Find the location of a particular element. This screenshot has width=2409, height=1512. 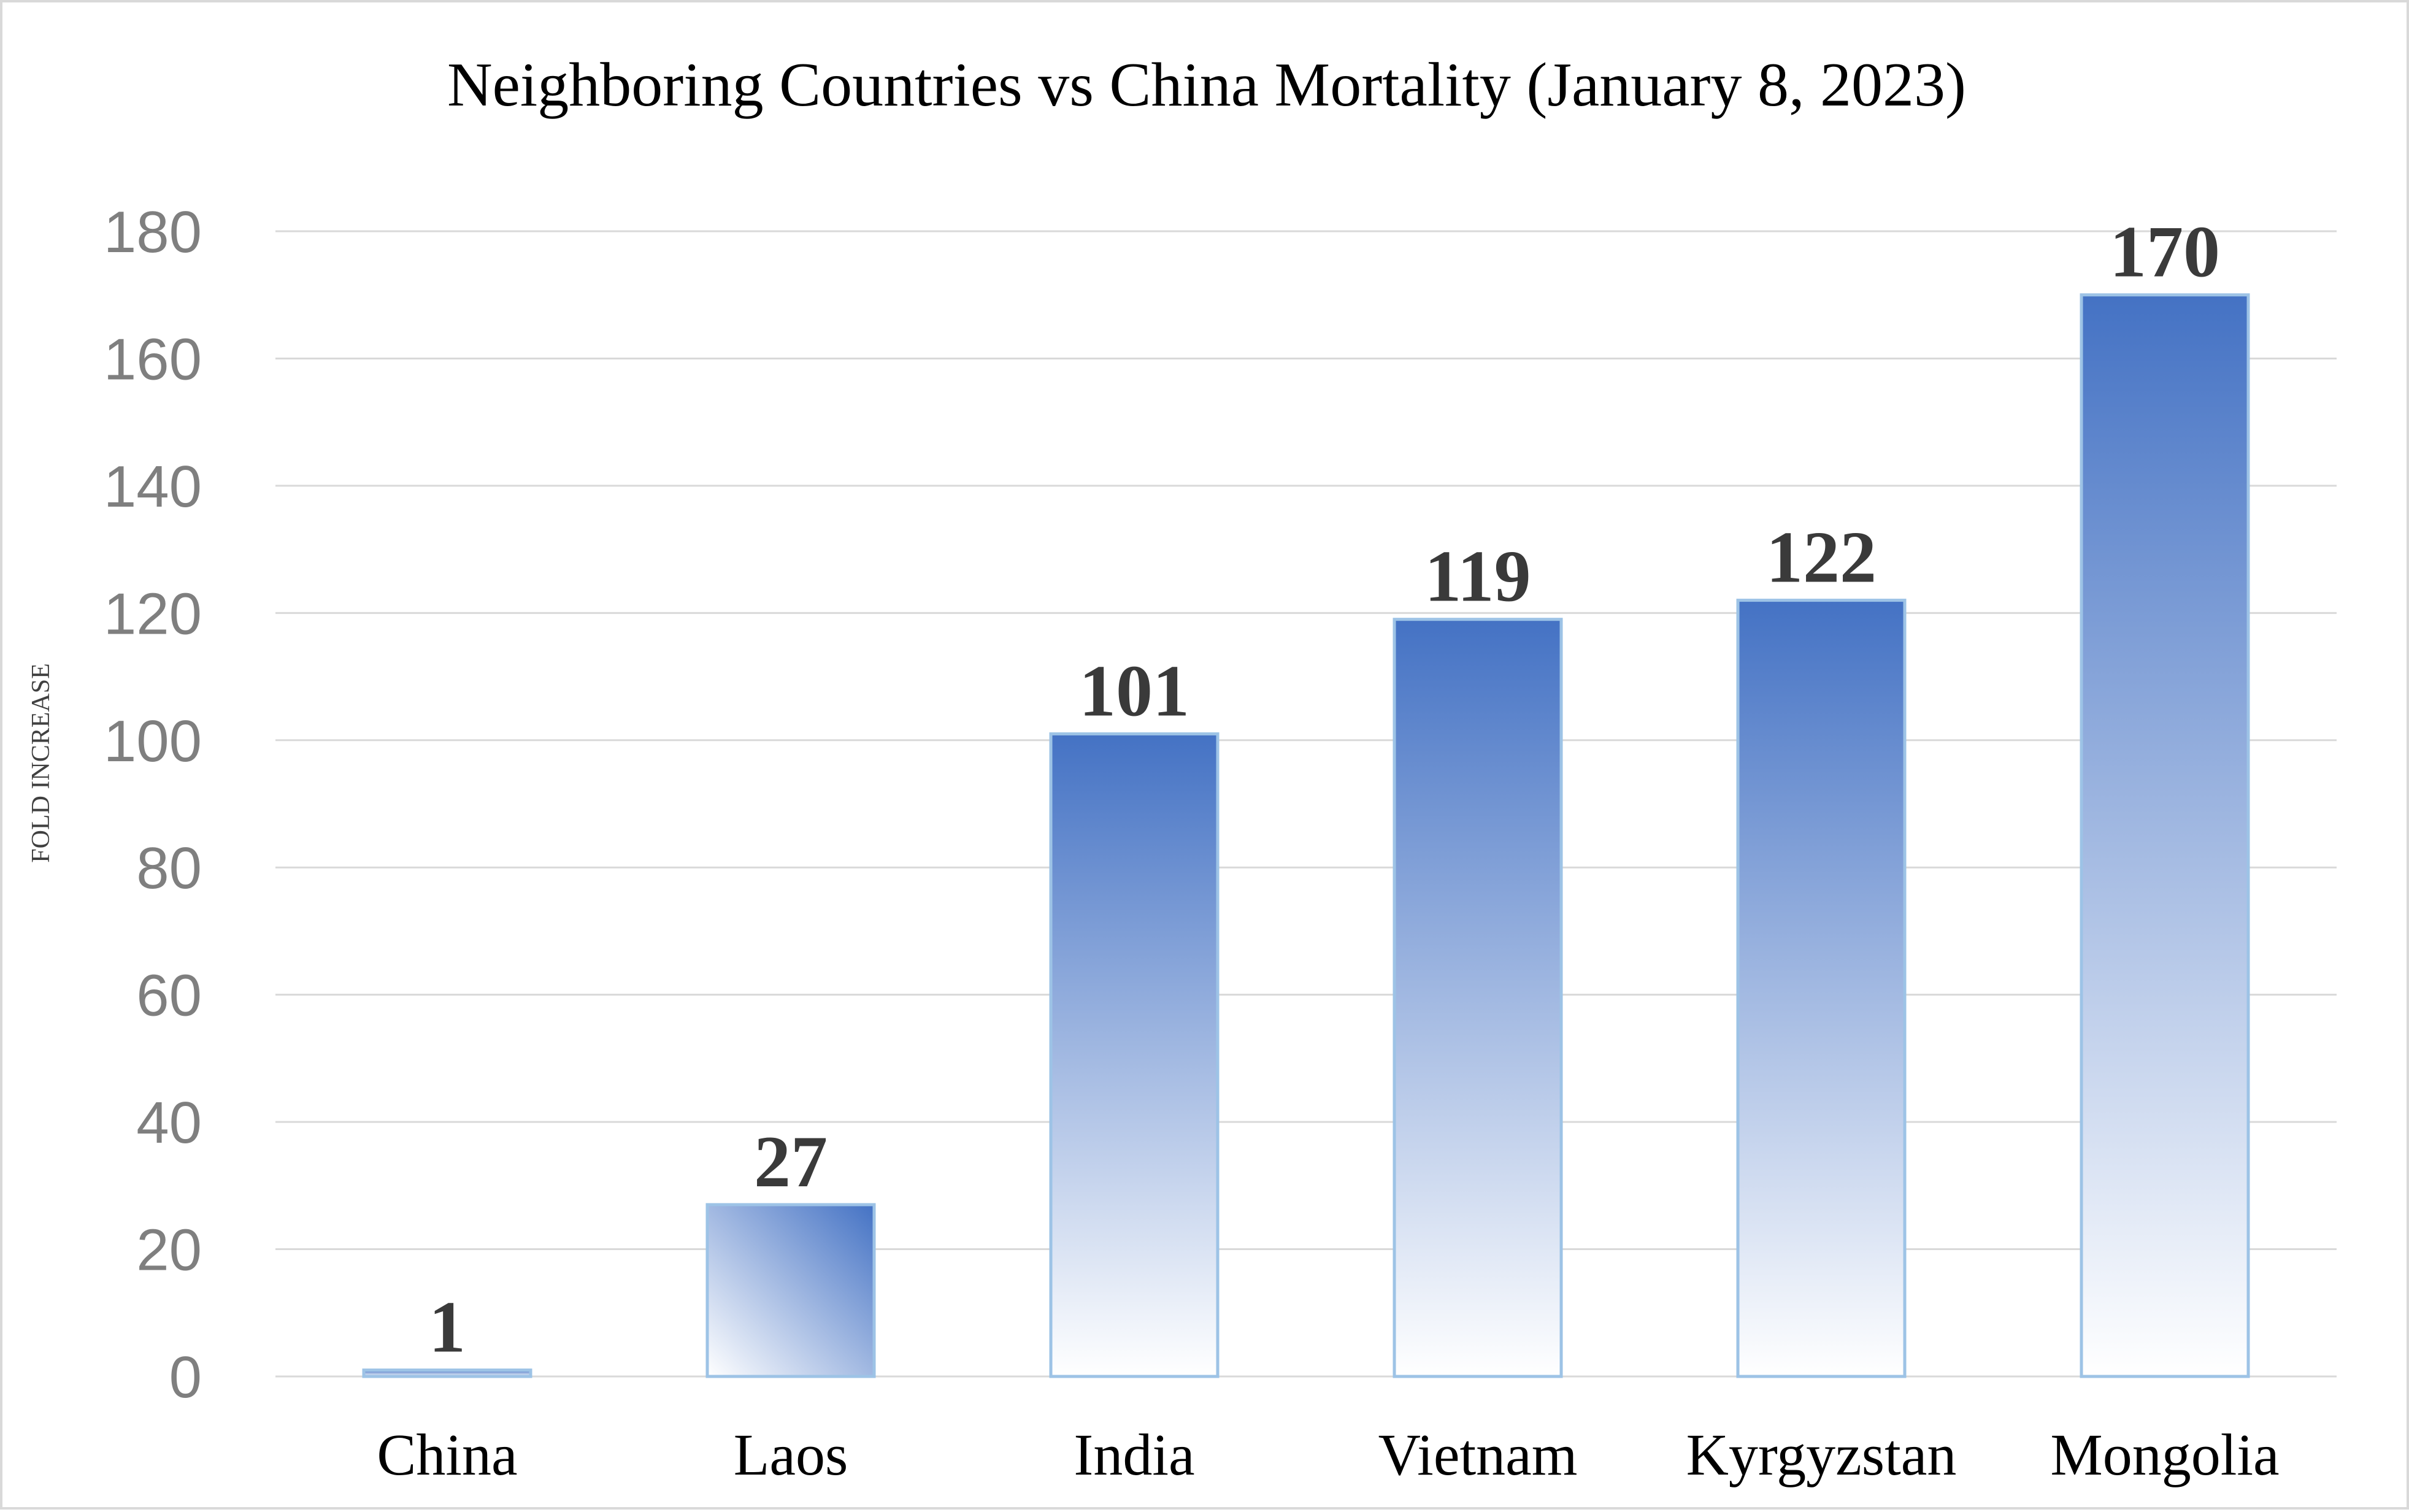

y-axis-ticks: 0 20 40 60 80 100 120 140 160 180 is located at coordinates (153, 805).